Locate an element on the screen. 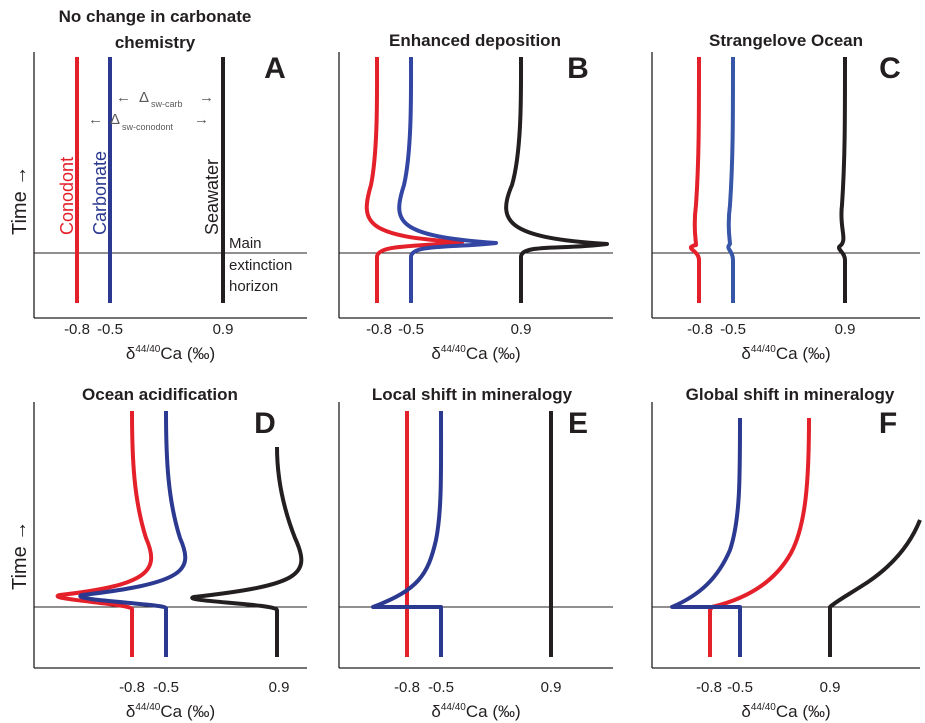  panel-c-letter: C is located at coordinates (890, 68).